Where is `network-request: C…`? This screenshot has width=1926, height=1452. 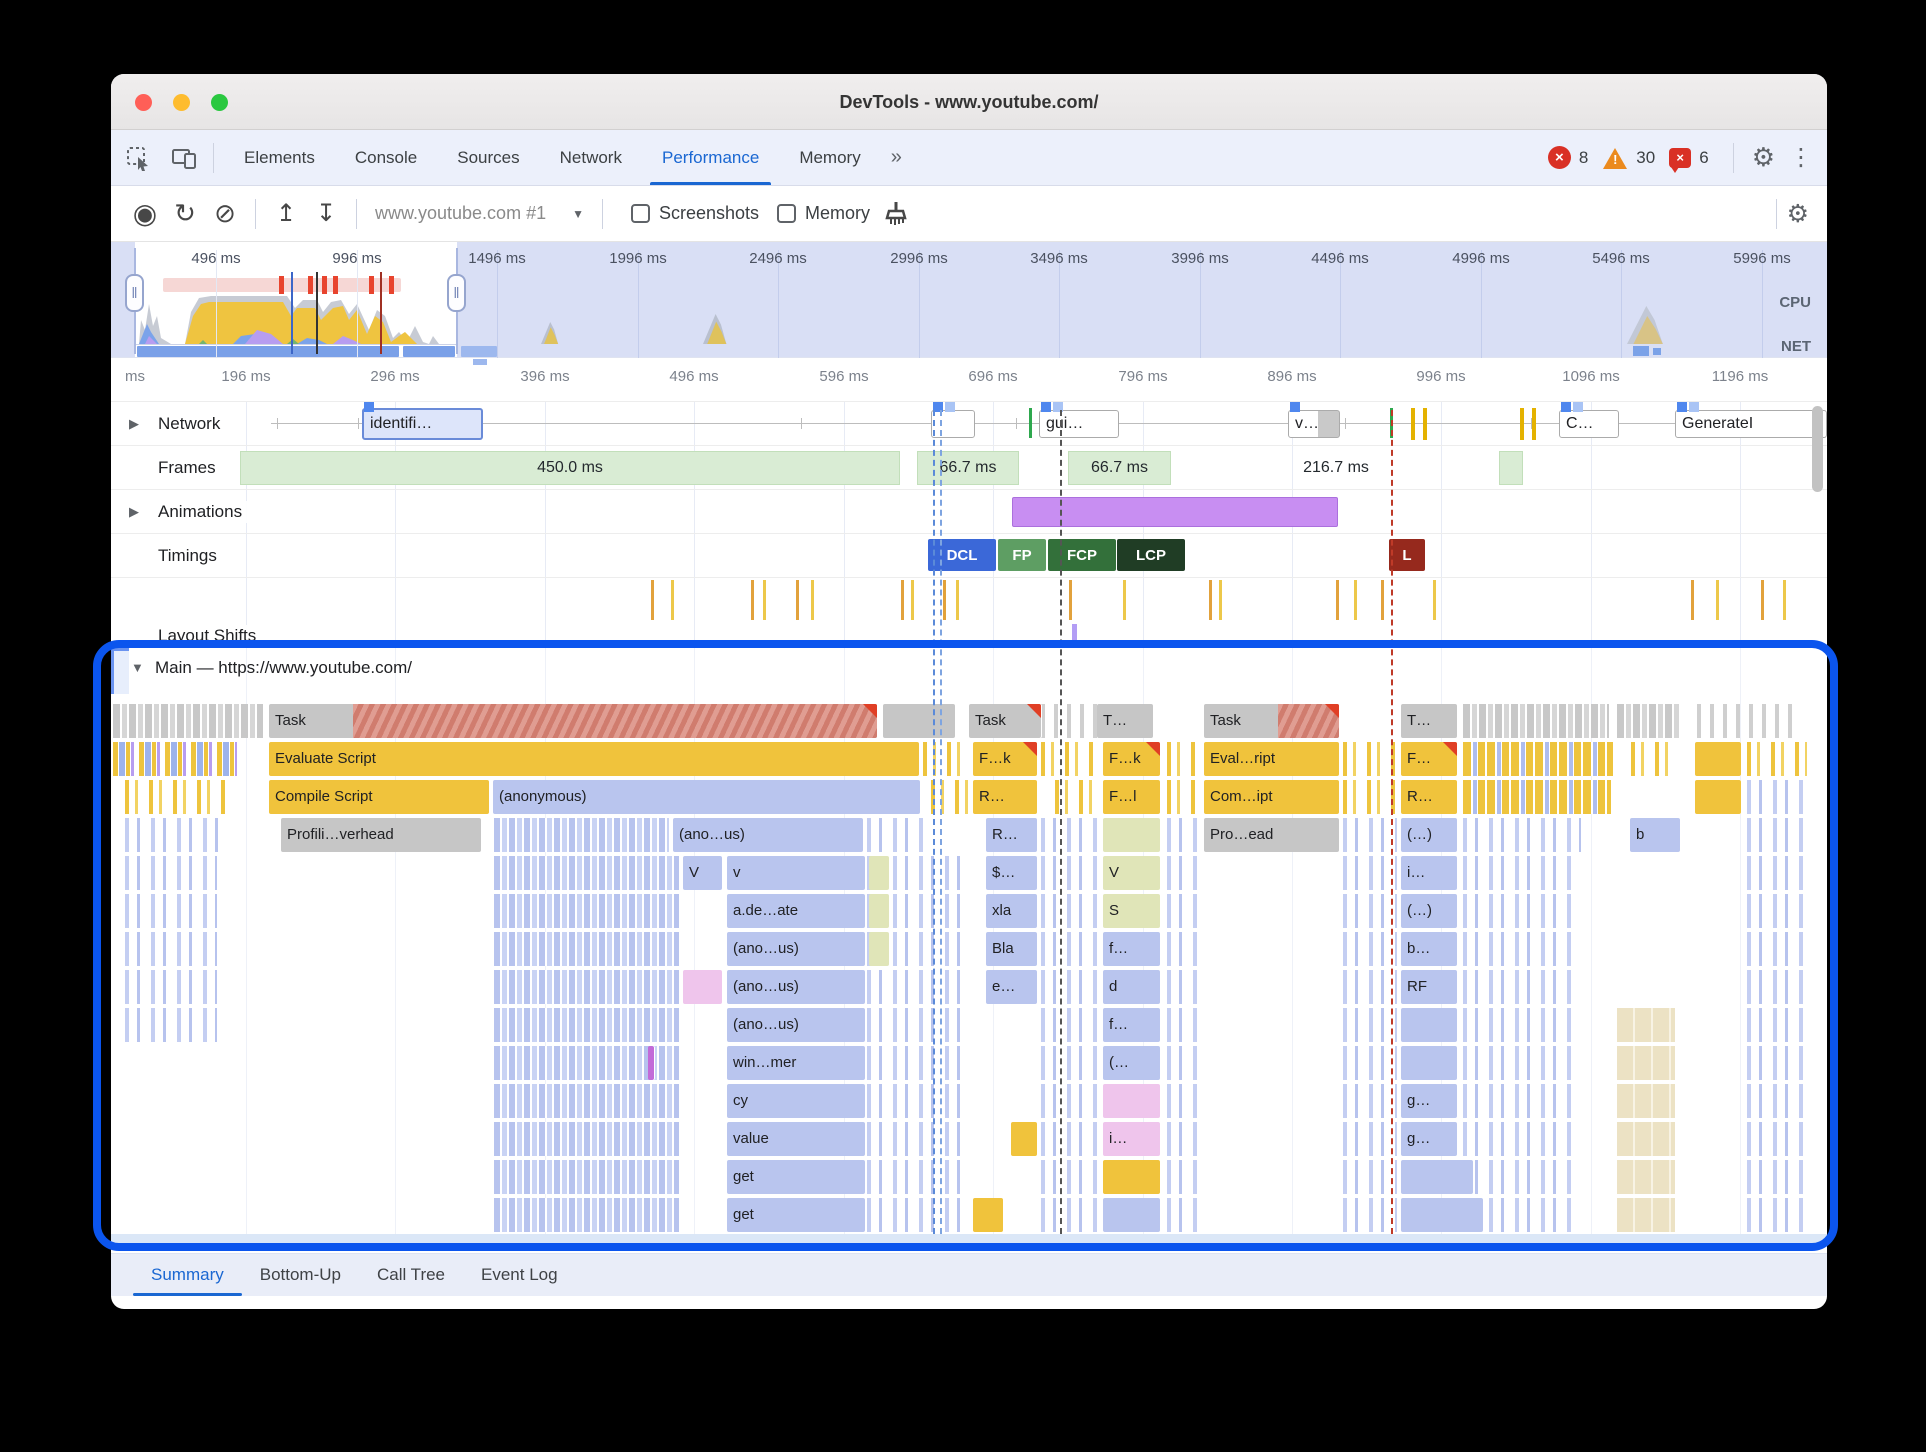
network-request: C… is located at coordinates (1589, 424).